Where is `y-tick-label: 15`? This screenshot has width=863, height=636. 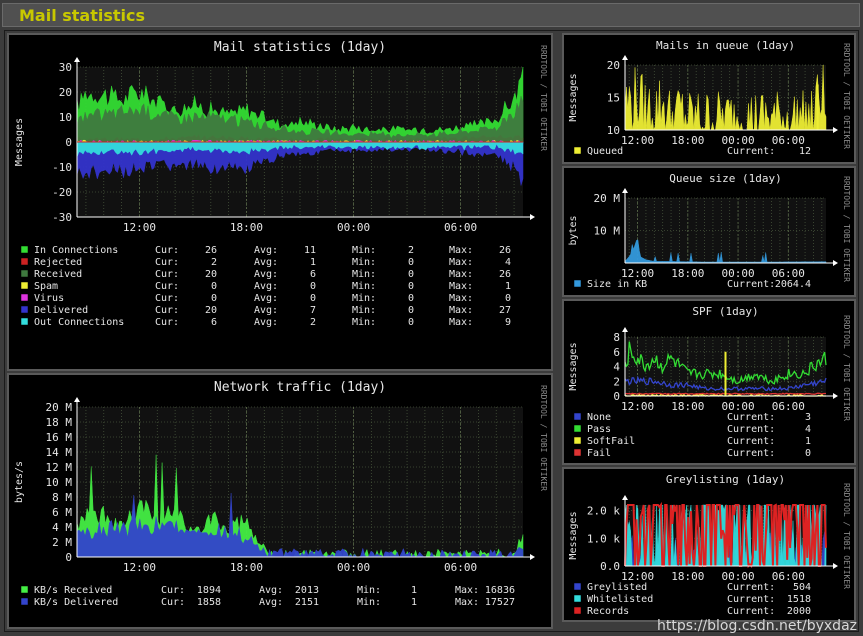
y-tick-label: 15 is located at coordinates (613, 98).